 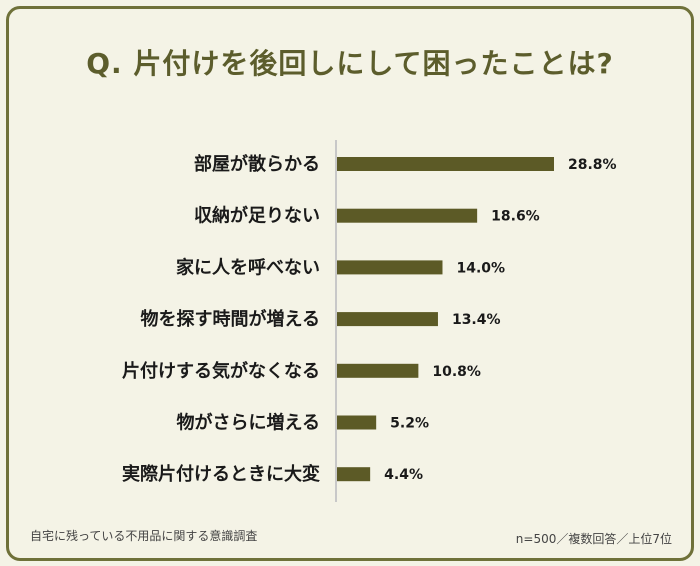 What do you see at coordinates (221, 474) in the screenshot?
I see `category-label: 実際片付けるときに大変` at bounding box center [221, 474].